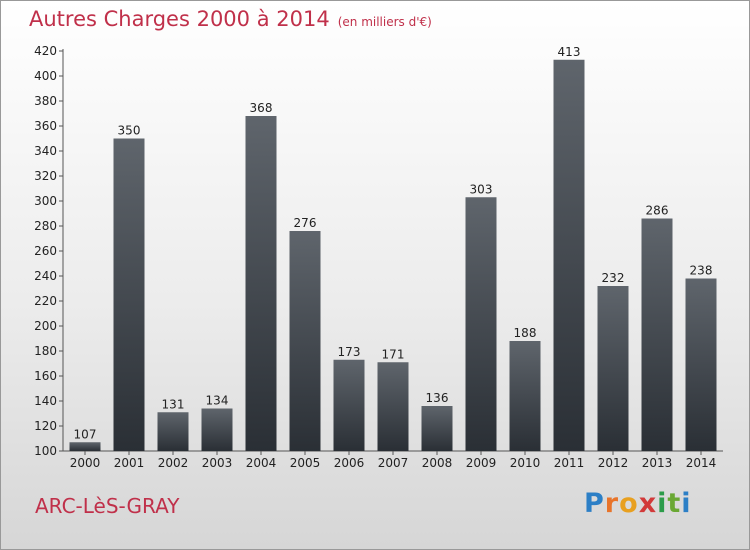 This screenshot has height=550, width=750. I want to click on logo-letter: t, so click(674, 503).